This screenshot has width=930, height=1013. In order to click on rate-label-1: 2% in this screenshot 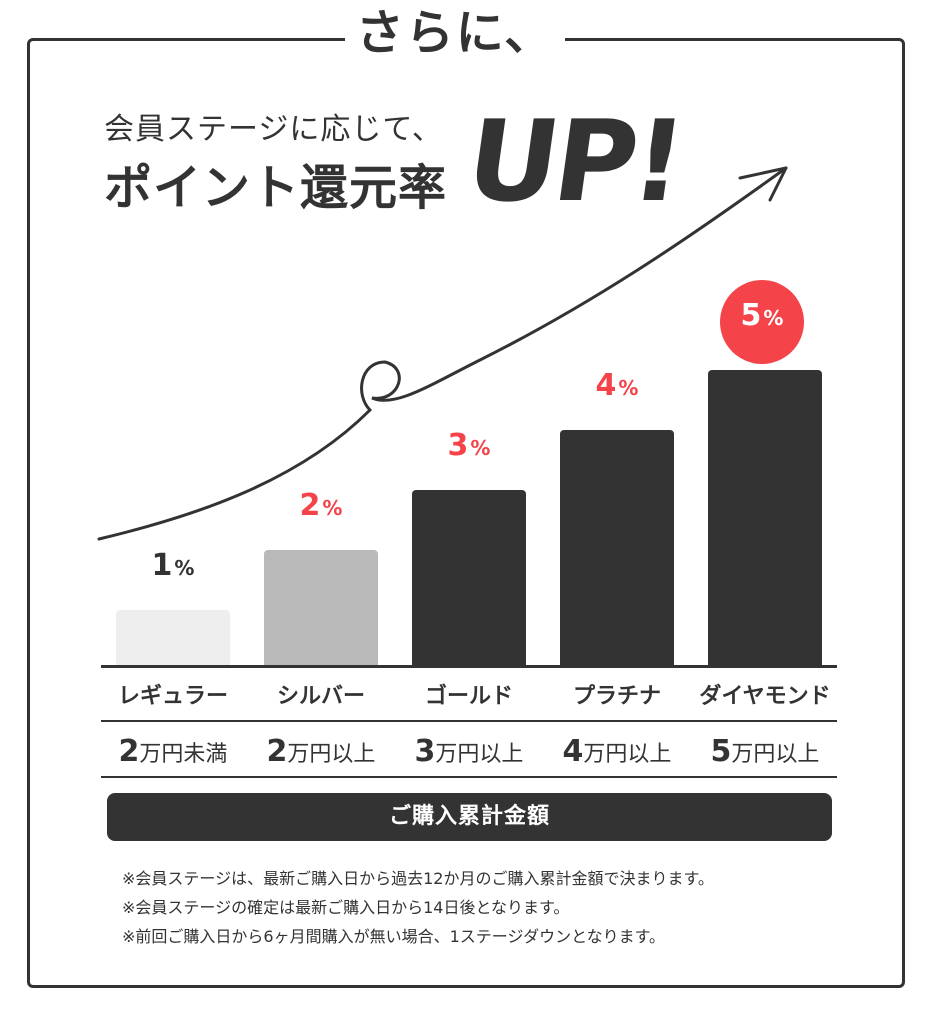, I will do `click(321, 505)`.